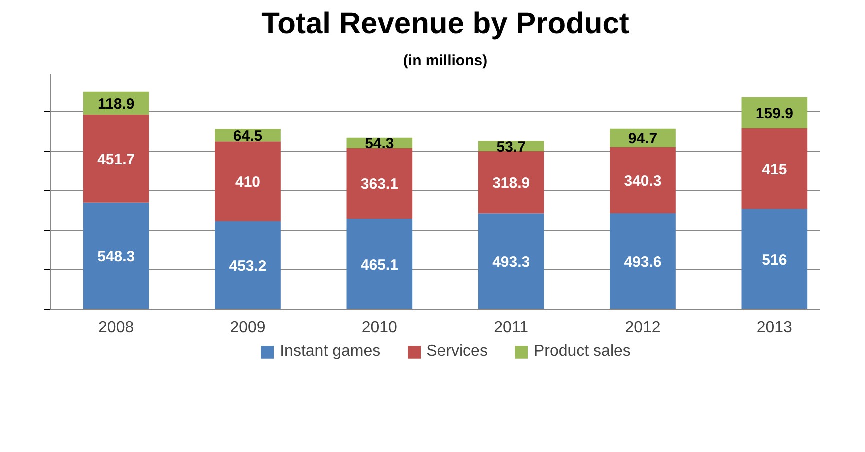 The image size is (865, 452). Describe the element at coordinates (582, 352) in the screenshot. I see `legend-label: Product sales` at that location.